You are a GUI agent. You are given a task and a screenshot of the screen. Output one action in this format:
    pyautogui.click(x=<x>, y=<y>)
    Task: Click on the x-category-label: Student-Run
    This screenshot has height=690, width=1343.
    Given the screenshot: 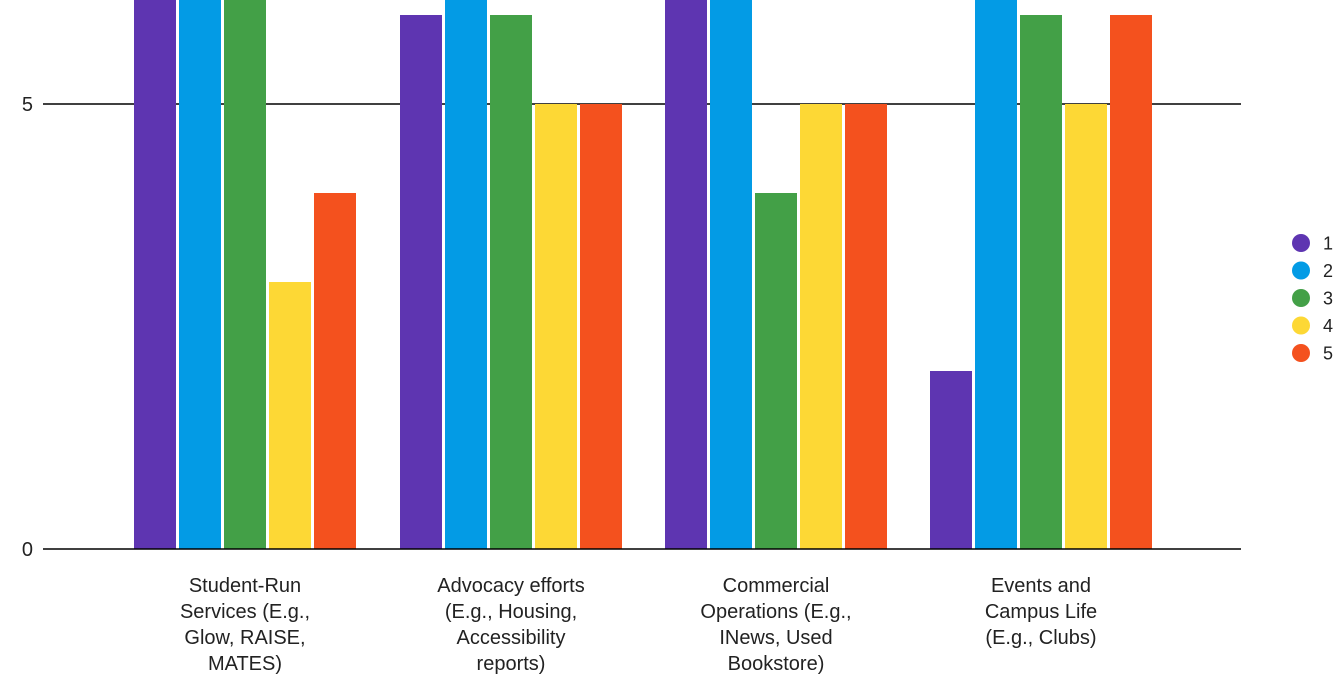 What is the action you would take?
    pyautogui.click(x=245, y=586)
    